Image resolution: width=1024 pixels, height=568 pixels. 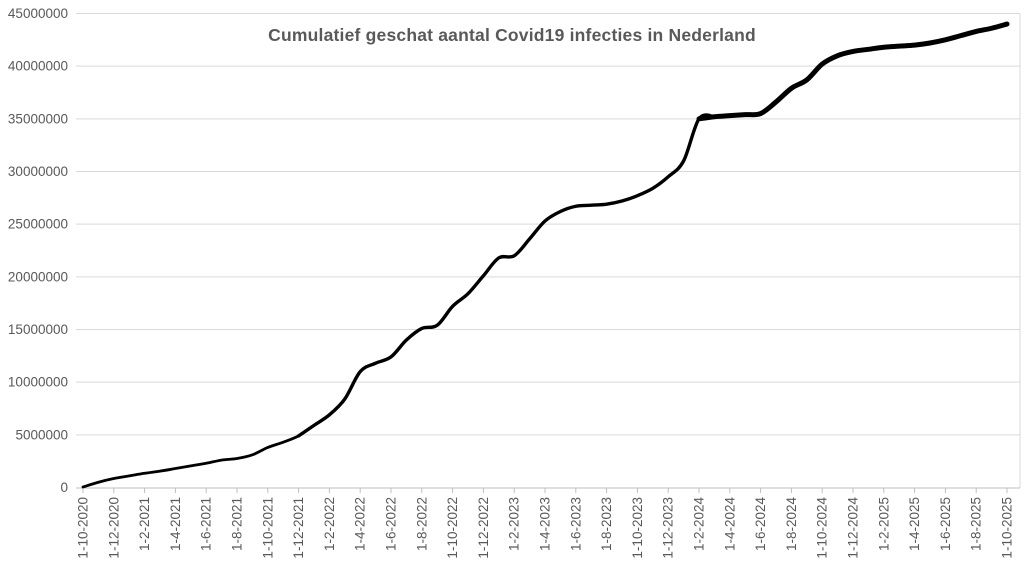 What do you see at coordinates (38, 118) in the screenshot?
I see `y-tick-label: 35000000` at bounding box center [38, 118].